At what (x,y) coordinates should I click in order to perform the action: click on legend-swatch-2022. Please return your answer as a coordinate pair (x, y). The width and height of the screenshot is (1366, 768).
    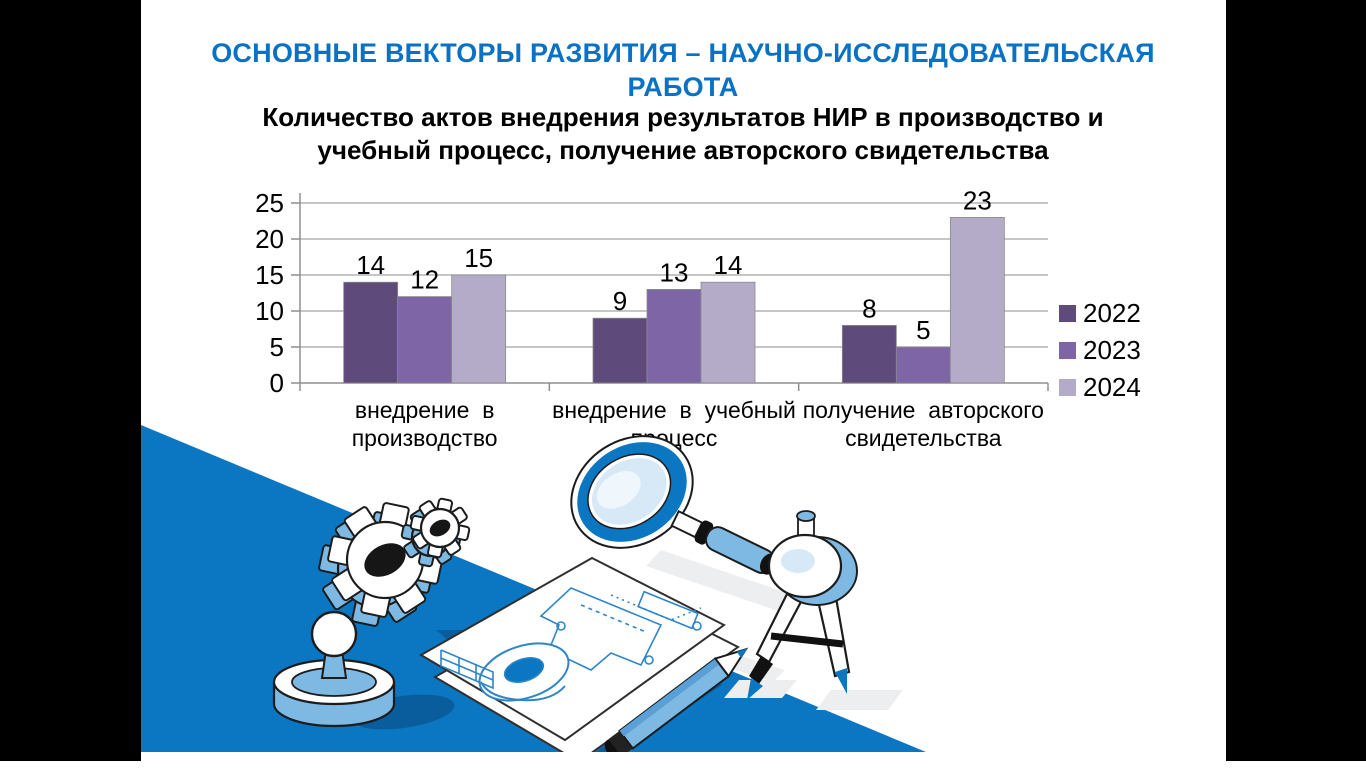
    Looking at the image, I should click on (1067, 313).